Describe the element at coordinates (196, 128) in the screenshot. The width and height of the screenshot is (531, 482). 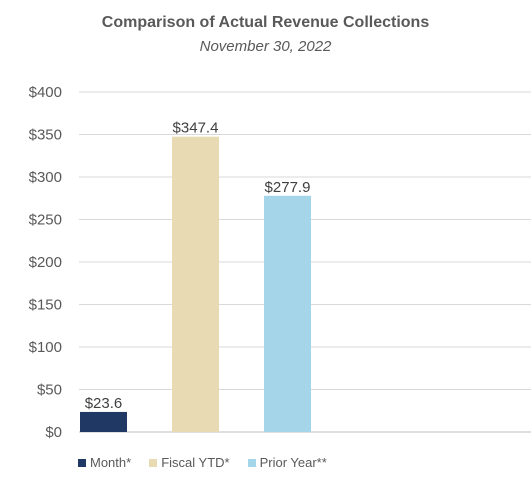
I see `data-label: $347.4` at that location.